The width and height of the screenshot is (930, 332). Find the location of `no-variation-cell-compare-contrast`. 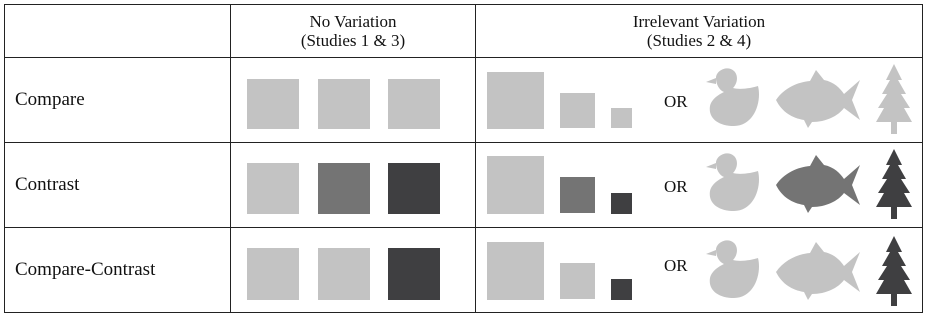

no-variation-cell-compare-contrast is located at coordinates (353, 270).